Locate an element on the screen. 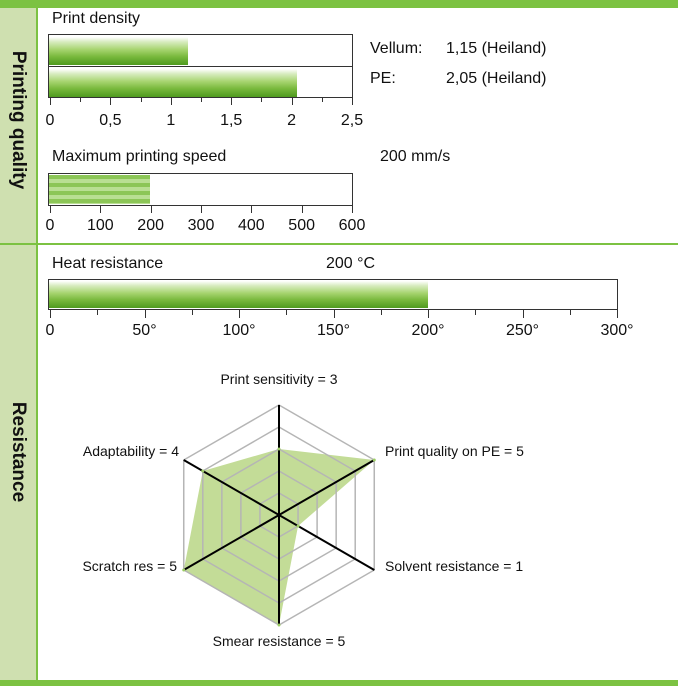 This screenshot has height=686, width=678. tick-label: 500 is located at coordinates (302, 225).